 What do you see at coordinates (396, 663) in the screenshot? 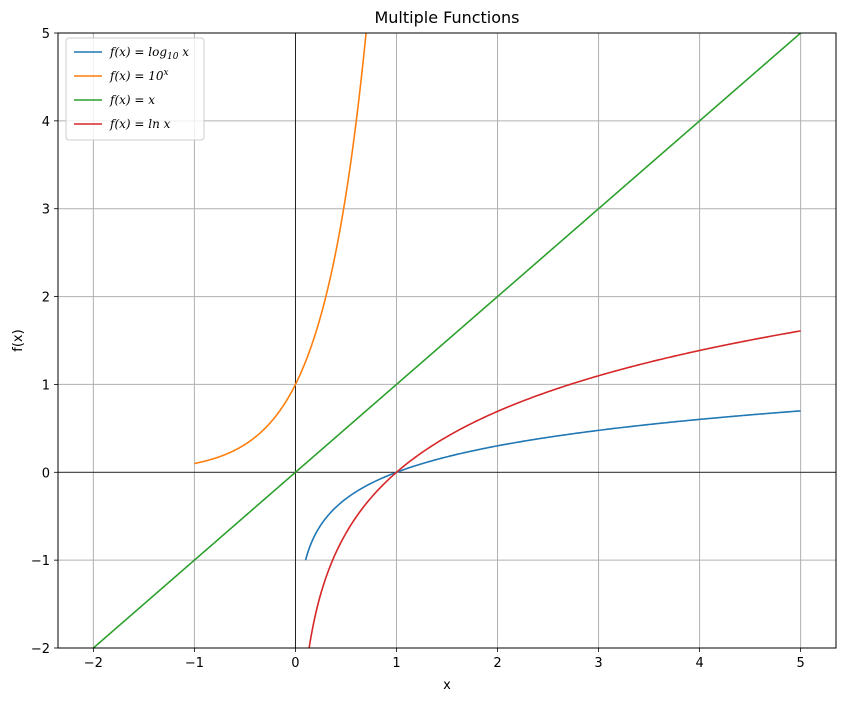
I see `x-tick-label: 1` at bounding box center [396, 663].